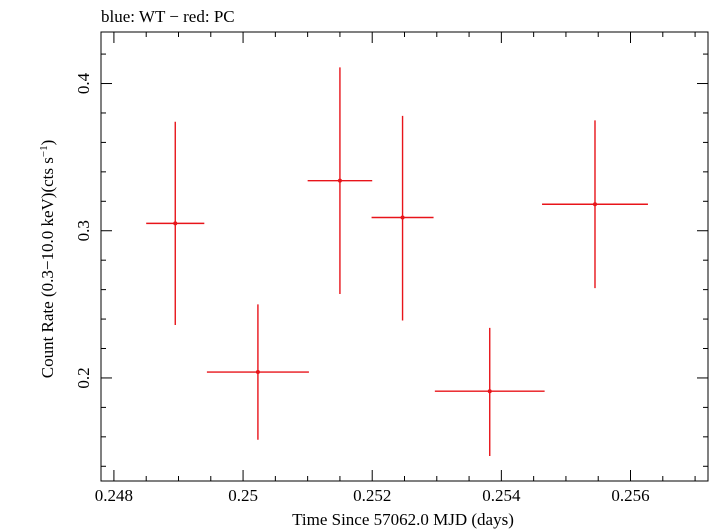  What do you see at coordinates (83, 83) in the screenshot?
I see `y-tick-label: 0.4` at bounding box center [83, 83].